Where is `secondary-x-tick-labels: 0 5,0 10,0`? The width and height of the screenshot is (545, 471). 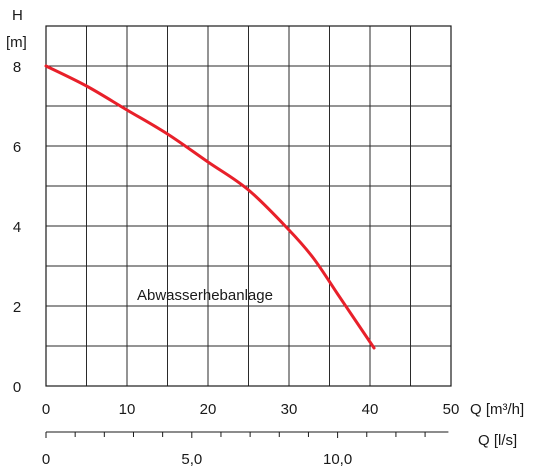 secondary-x-tick-labels: 0 5,0 10,0 is located at coordinates (197, 459).